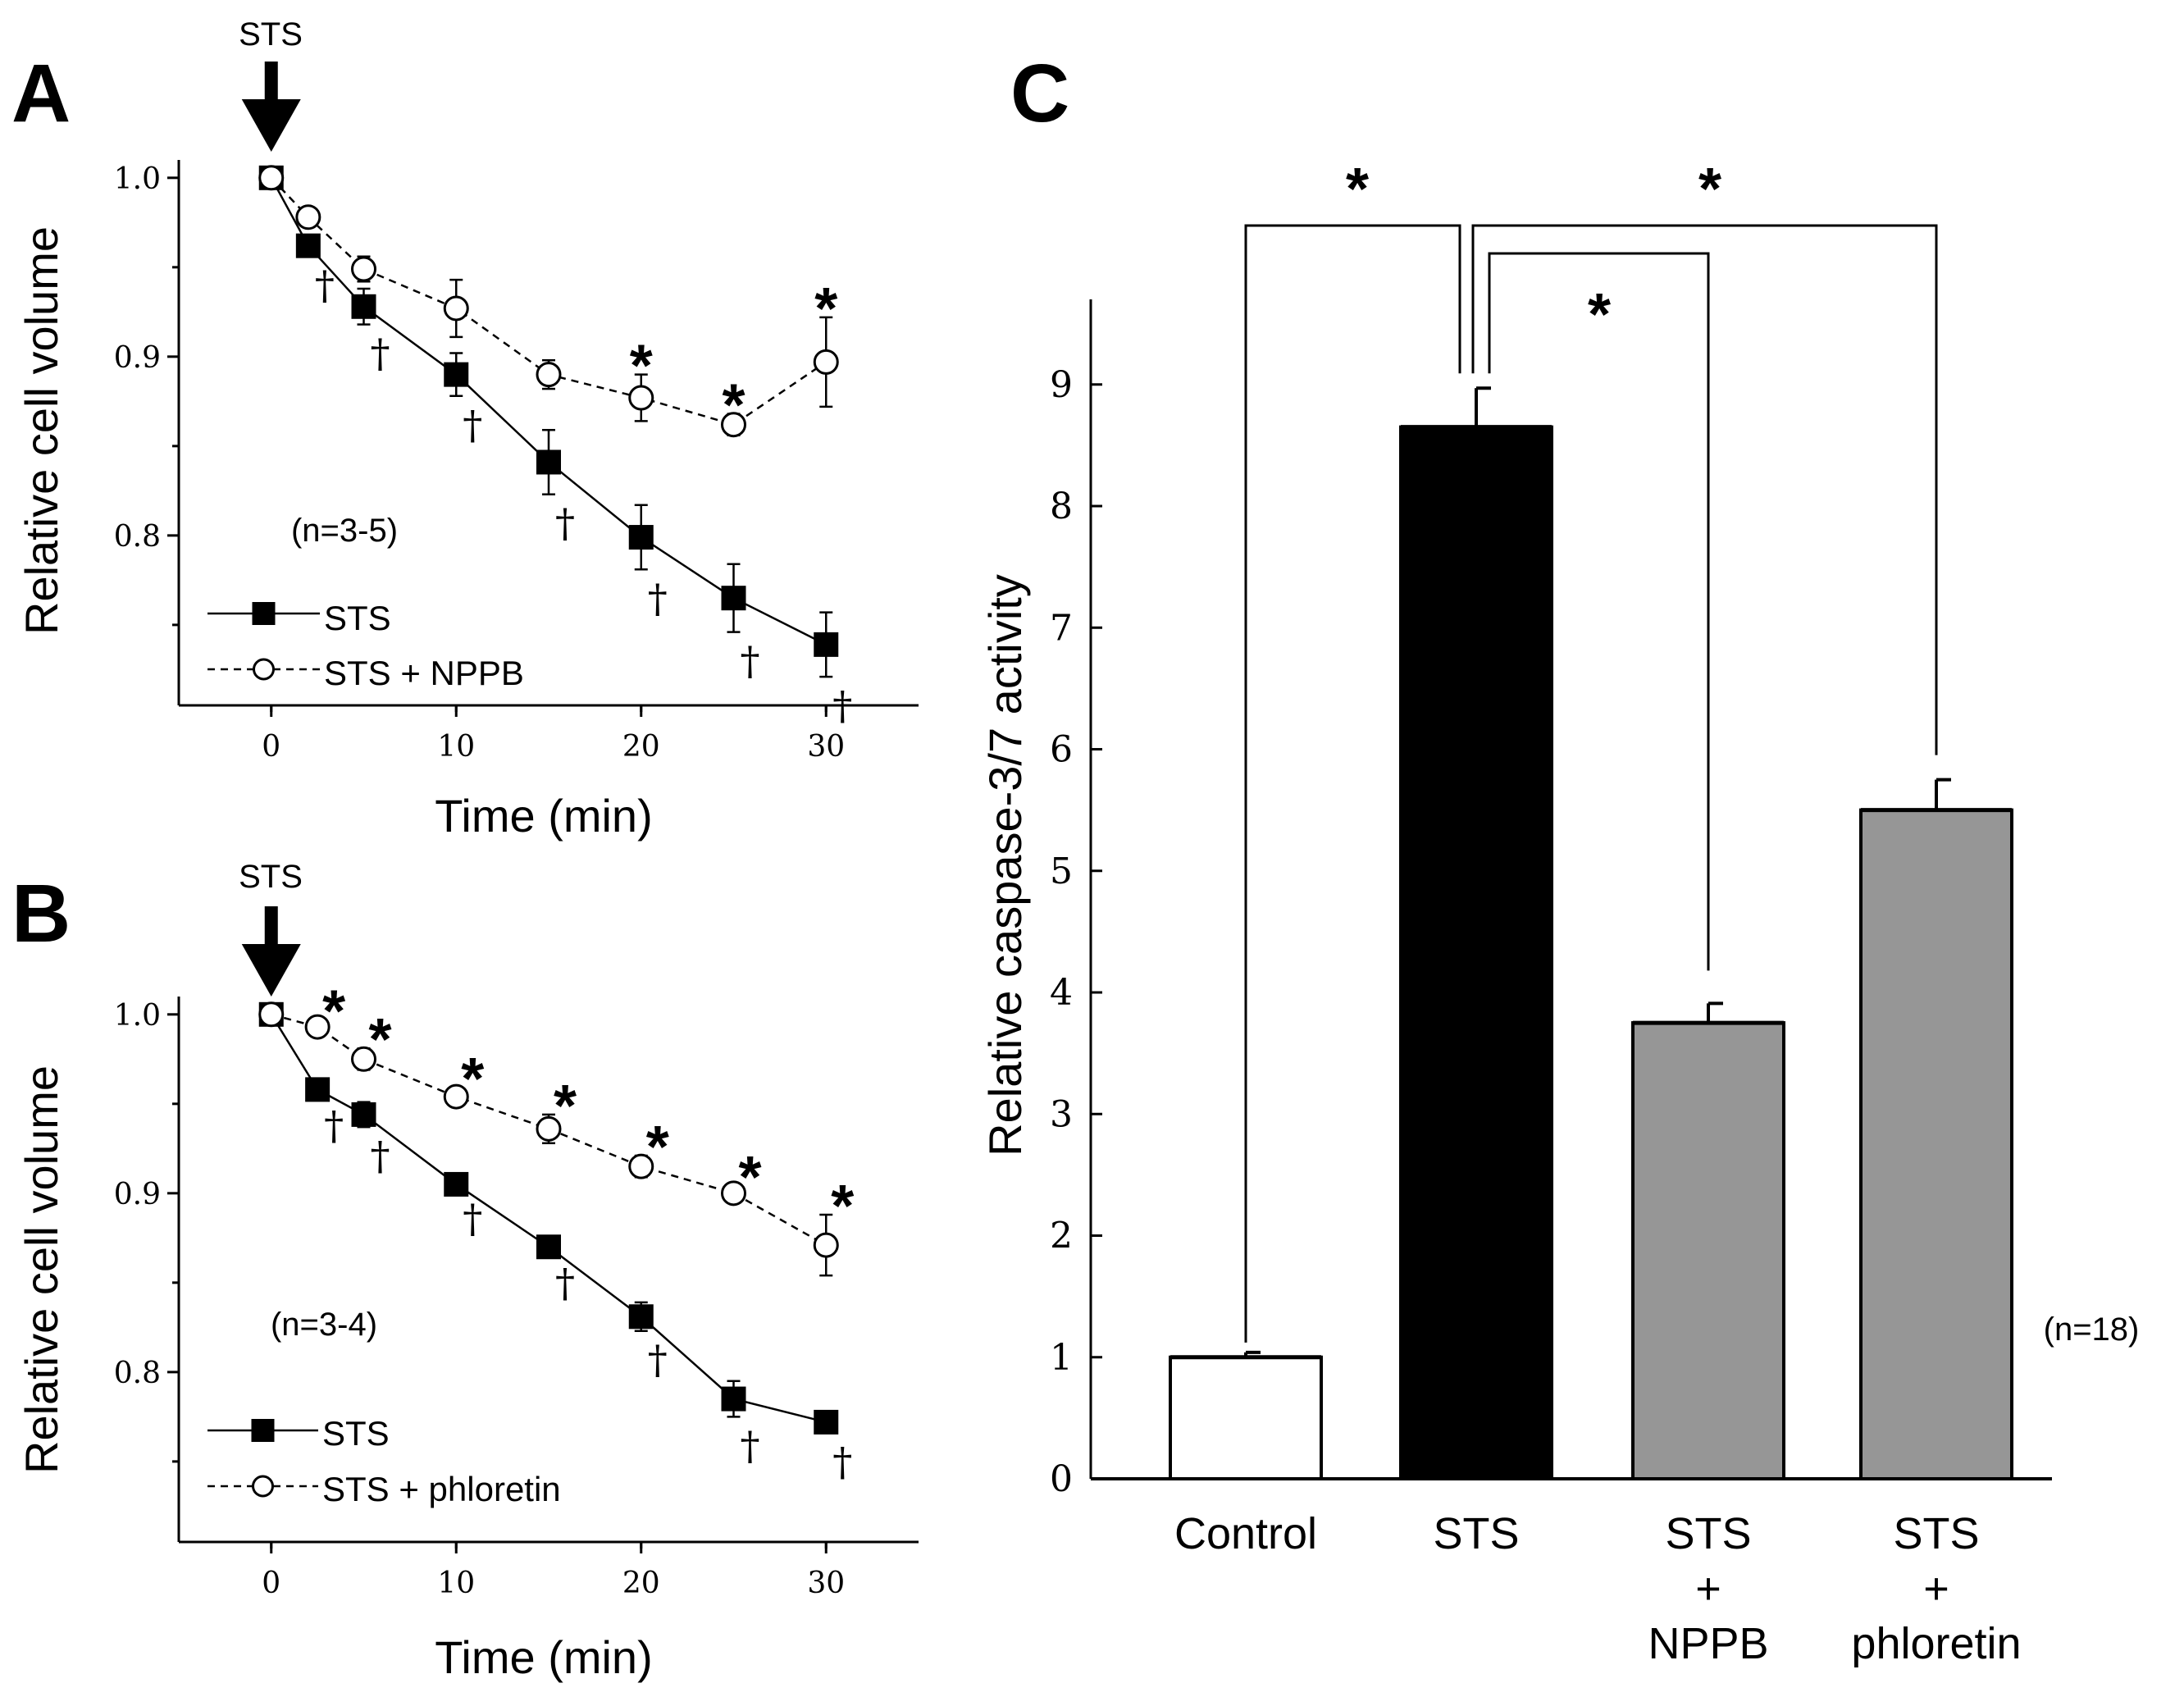 The height and width of the screenshot is (1706, 2184). What do you see at coordinates (271, 877) in the screenshot?
I see `panel-b-arrow-label: STS` at bounding box center [271, 877].